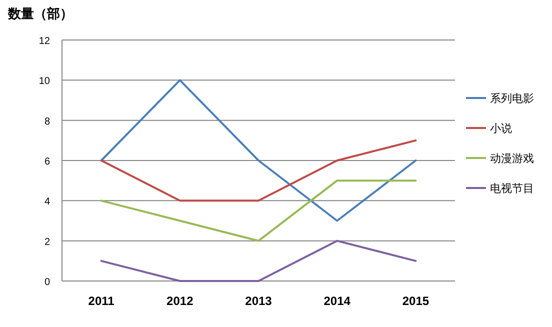 This screenshot has width=552, height=327. What do you see at coordinates (501, 128) in the screenshot?
I see `legend-label: 小说` at bounding box center [501, 128].